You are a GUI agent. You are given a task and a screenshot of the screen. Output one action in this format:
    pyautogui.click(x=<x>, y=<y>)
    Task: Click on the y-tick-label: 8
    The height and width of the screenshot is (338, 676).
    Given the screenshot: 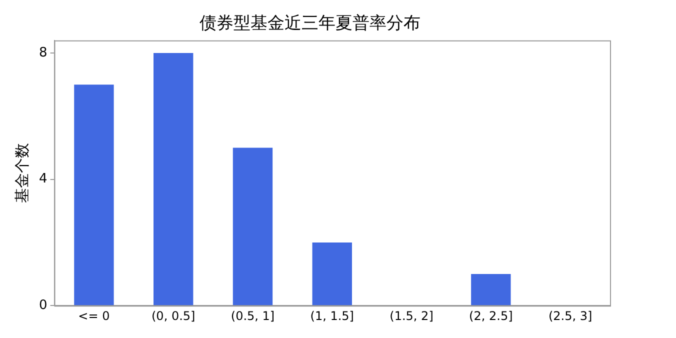 What is the action you would take?
    pyautogui.click(x=43, y=52)
    